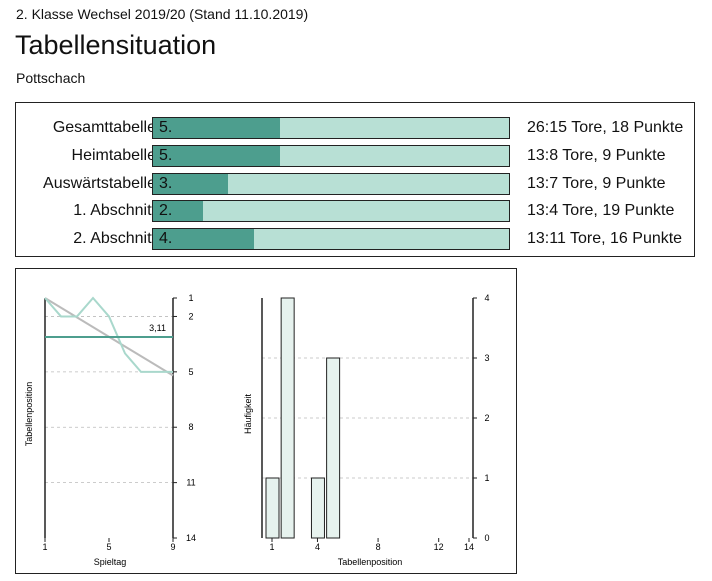 The image size is (712, 581). I want to click on x-tick-label: 12, so click(439, 547).